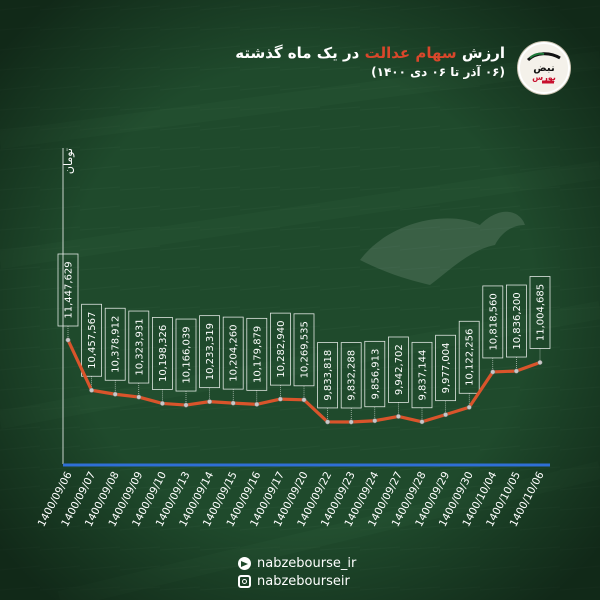 The width and height of the screenshot is (600, 600). I want to click on data-label: 10,233,319, so click(210, 351).